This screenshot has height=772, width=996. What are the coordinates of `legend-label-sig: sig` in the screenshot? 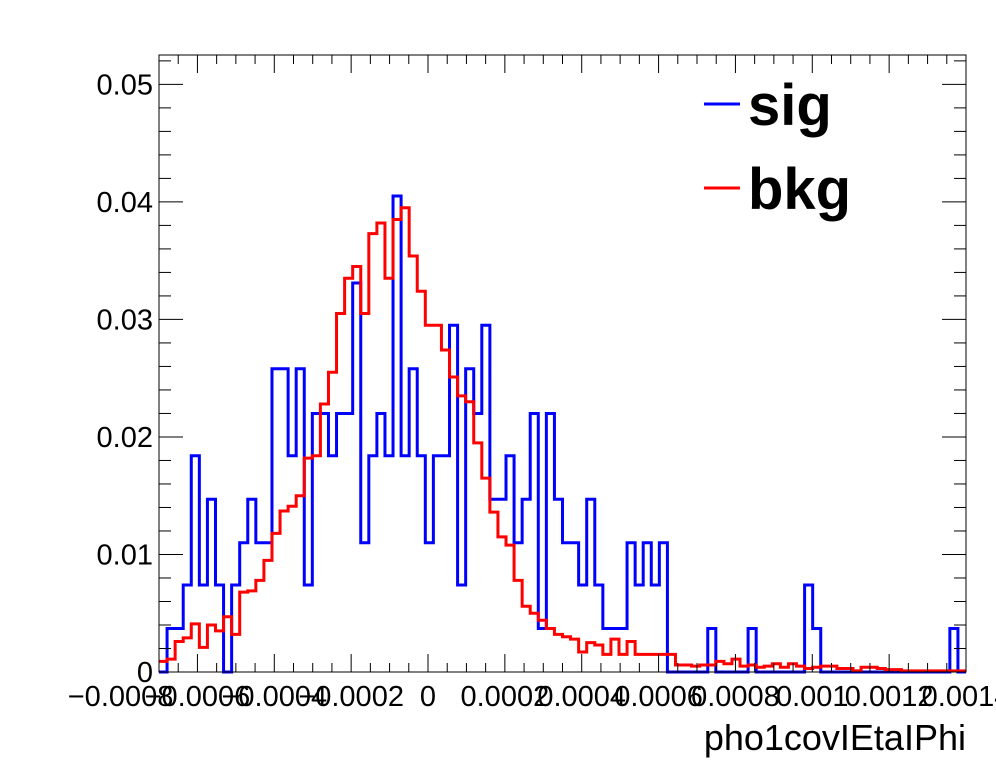 It's located at (790, 105).